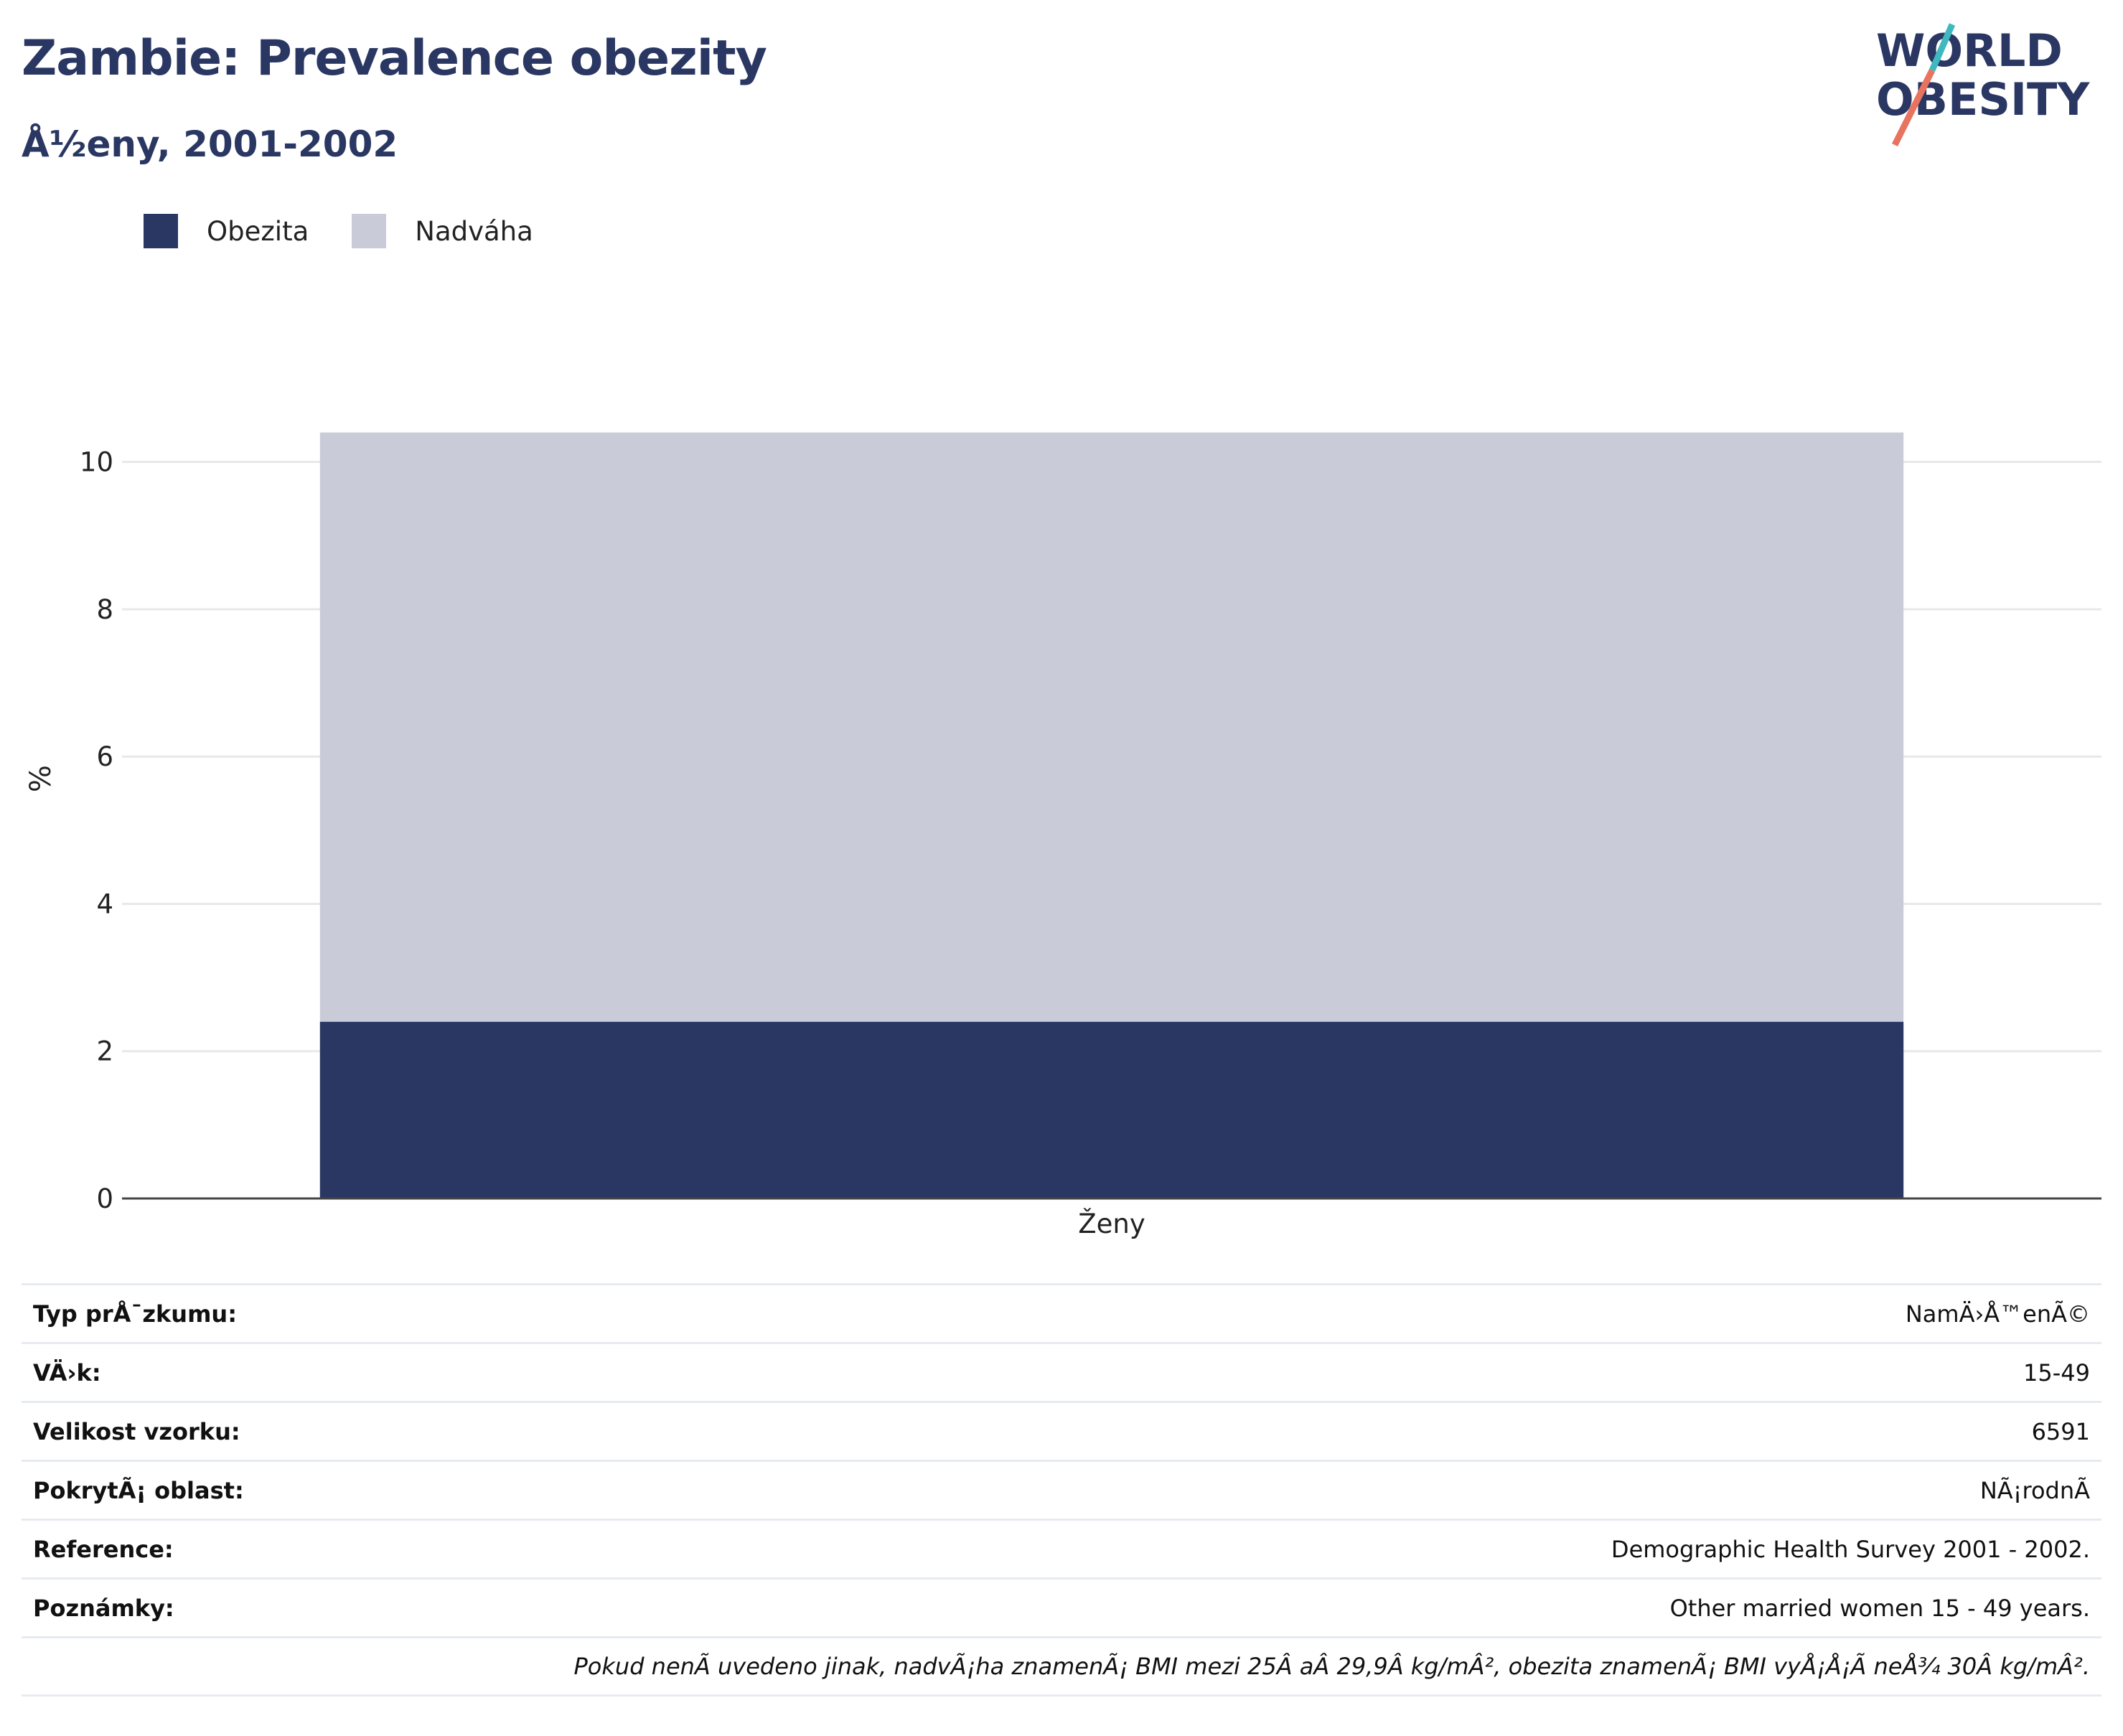 This screenshot has height=1736, width=2123. What do you see at coordinates (136, 1431) in the screenshot?
I see `info-label: Velikost vzorku:` at bounding box center [136, 1431].